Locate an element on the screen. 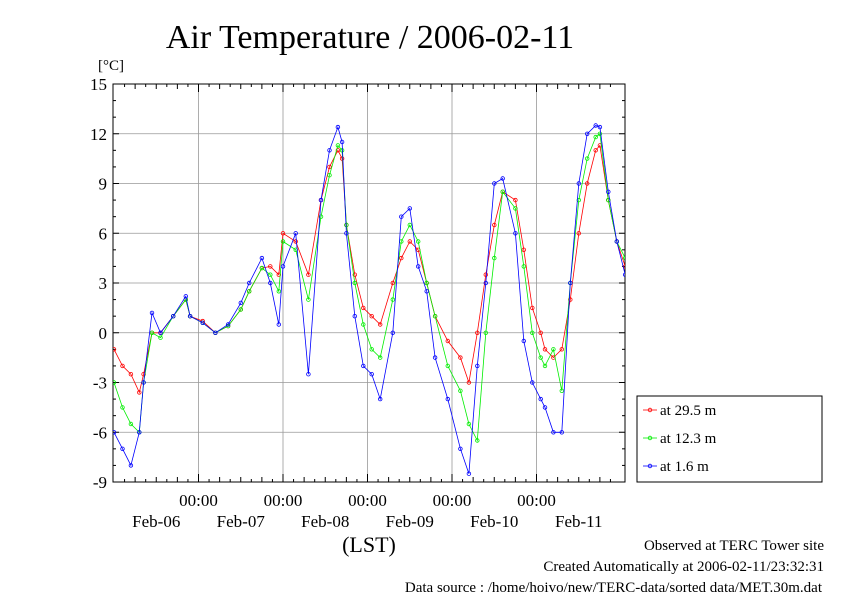 The width and height of the screenshot is (842, 595). y-tick-label: -6 is located at coordinates (100, 432).